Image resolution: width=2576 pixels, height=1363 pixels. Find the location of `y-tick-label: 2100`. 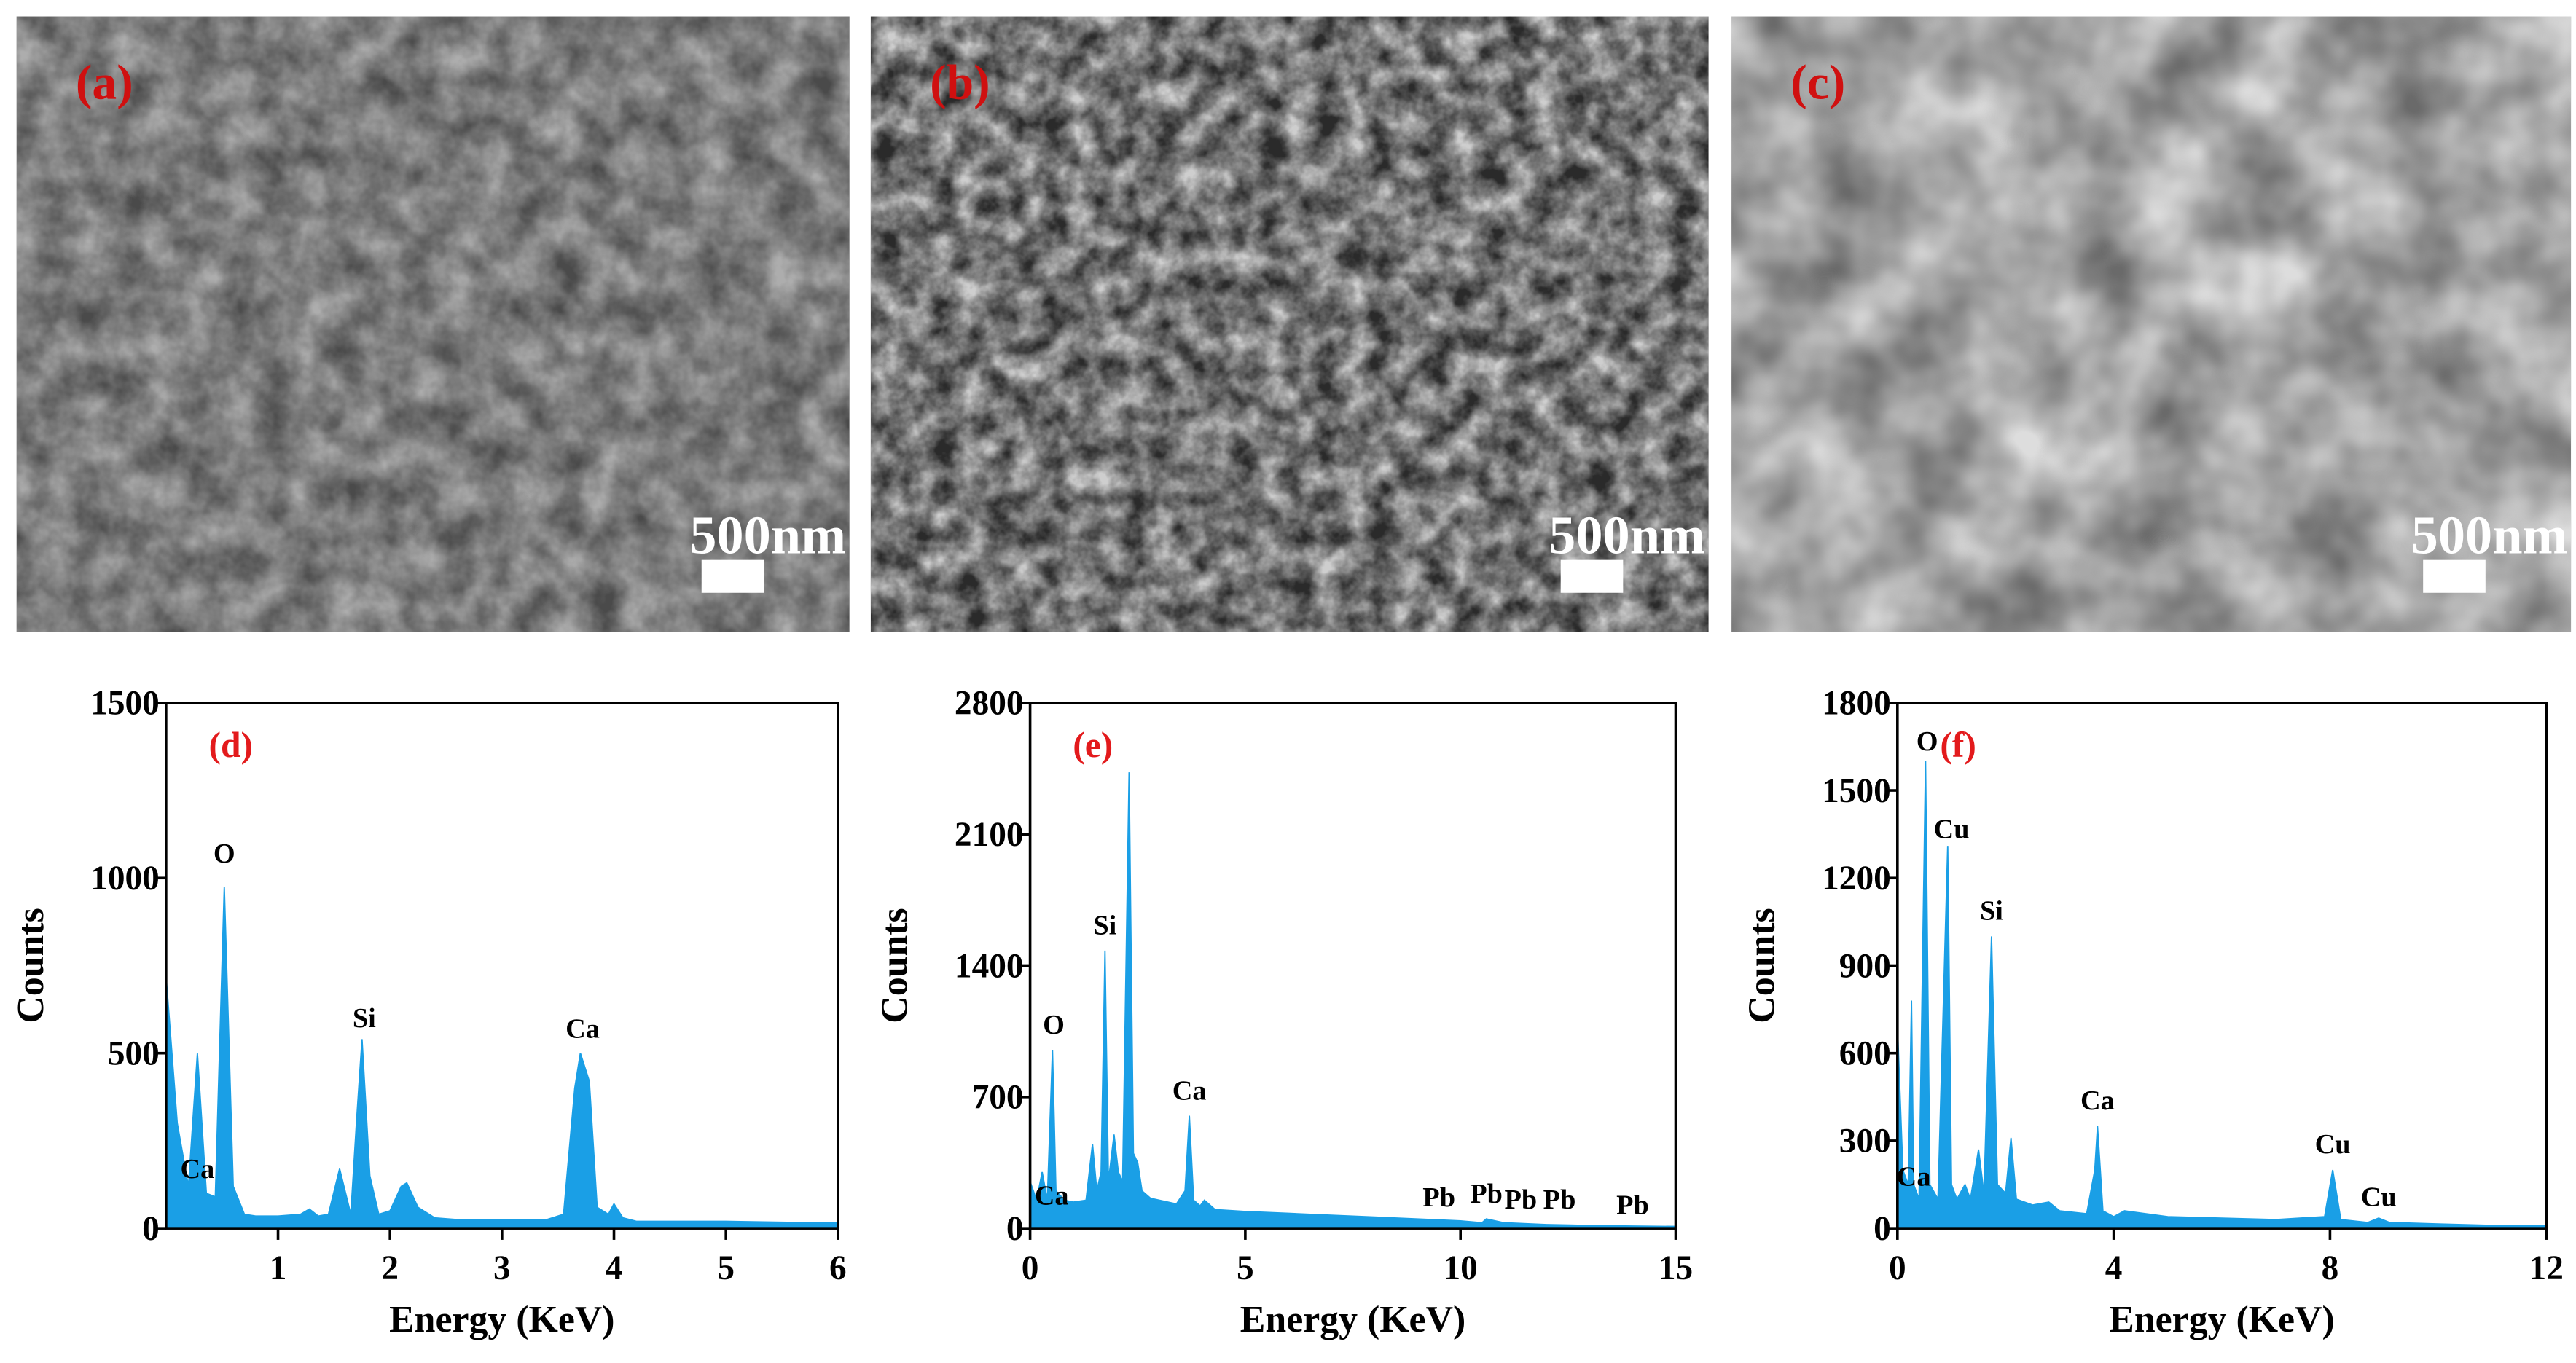

y-tick-label: 2100 is located at coordinates (989, 835).